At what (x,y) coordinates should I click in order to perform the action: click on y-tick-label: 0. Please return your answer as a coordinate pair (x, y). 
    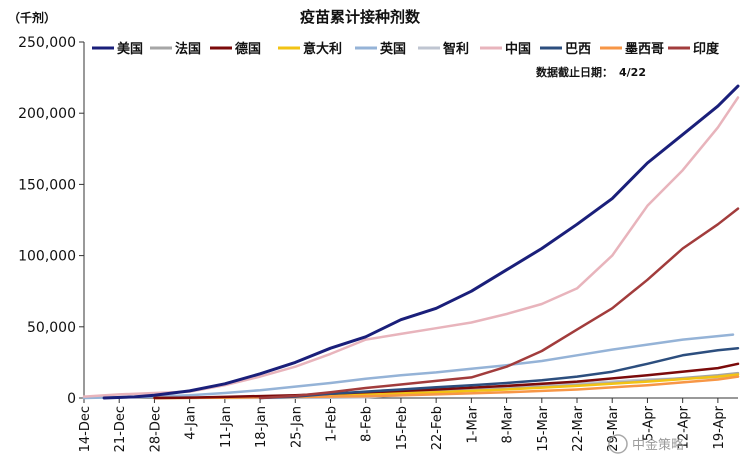
    Looking at the image, I should click on (71, 399).